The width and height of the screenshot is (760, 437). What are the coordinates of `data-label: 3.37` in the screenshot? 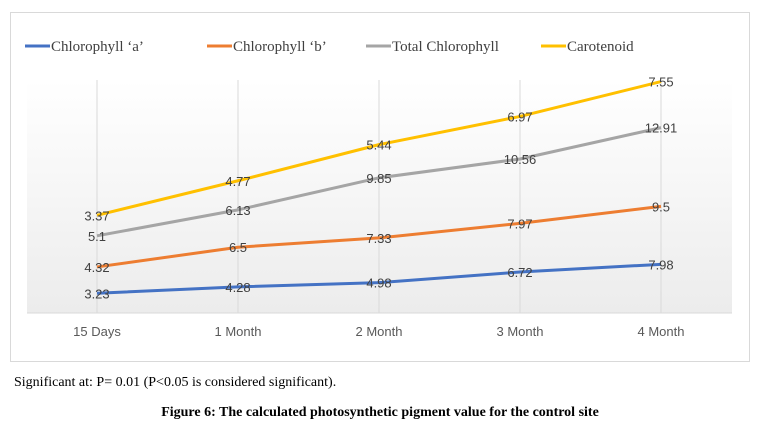 It's located at (96, 215).